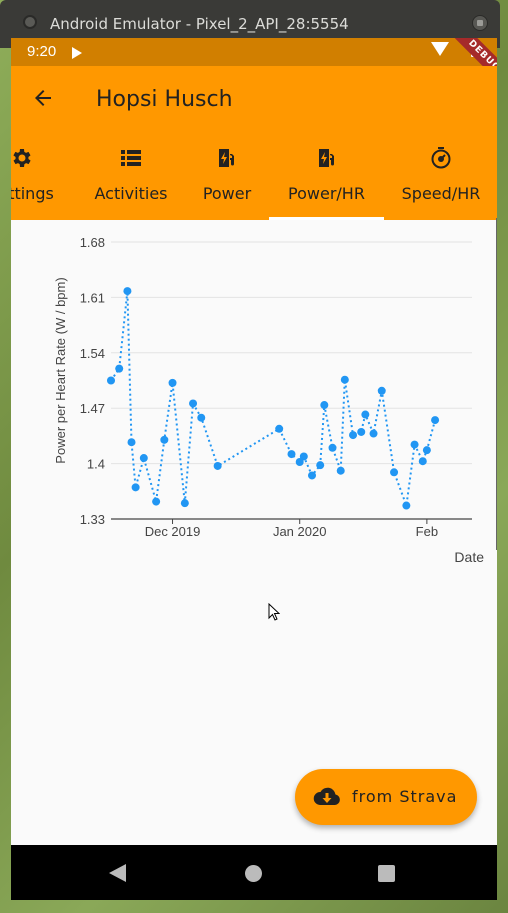 This screenshot has height=913, width=508. I want to click on tab-power-hr: Power/HR, so click(326, 183).